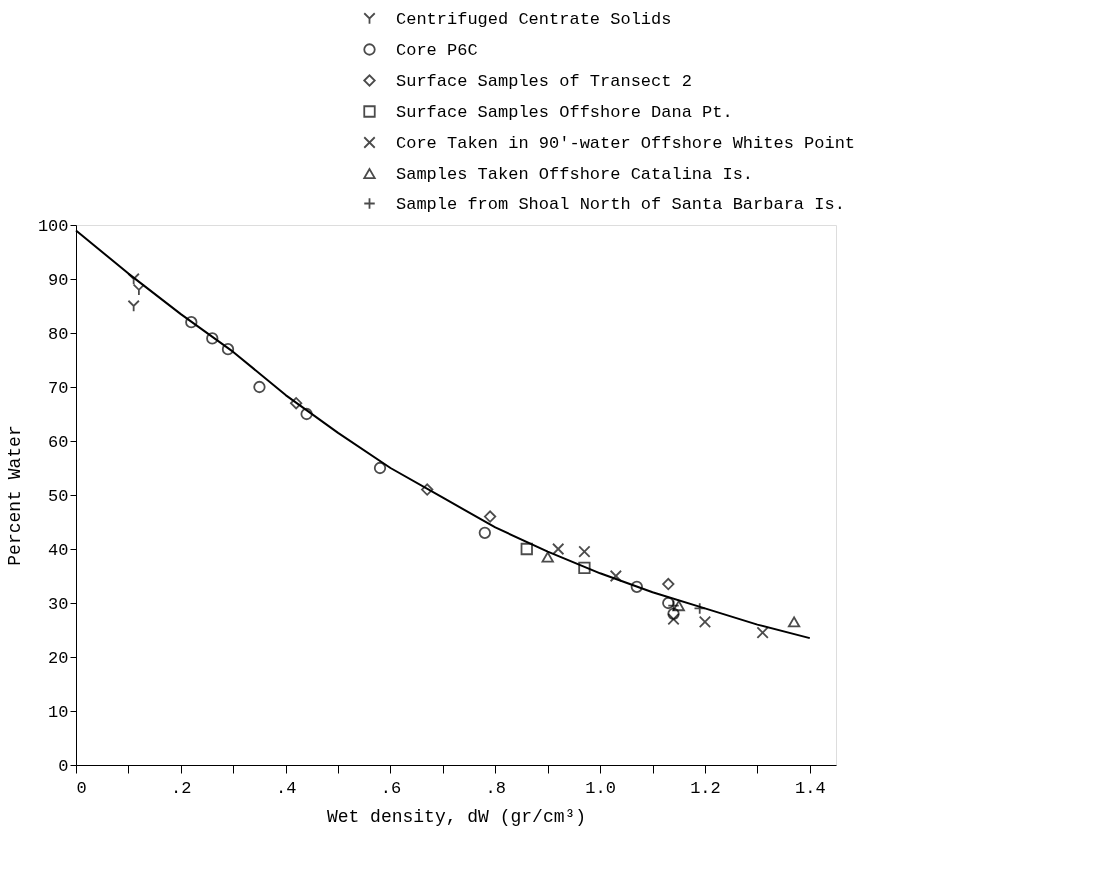 This screenshot has height=888, width=1113. Describe the element at coordinates (810, 788) in the screenshot. I see `x-tick-label: 1.4` at that location.